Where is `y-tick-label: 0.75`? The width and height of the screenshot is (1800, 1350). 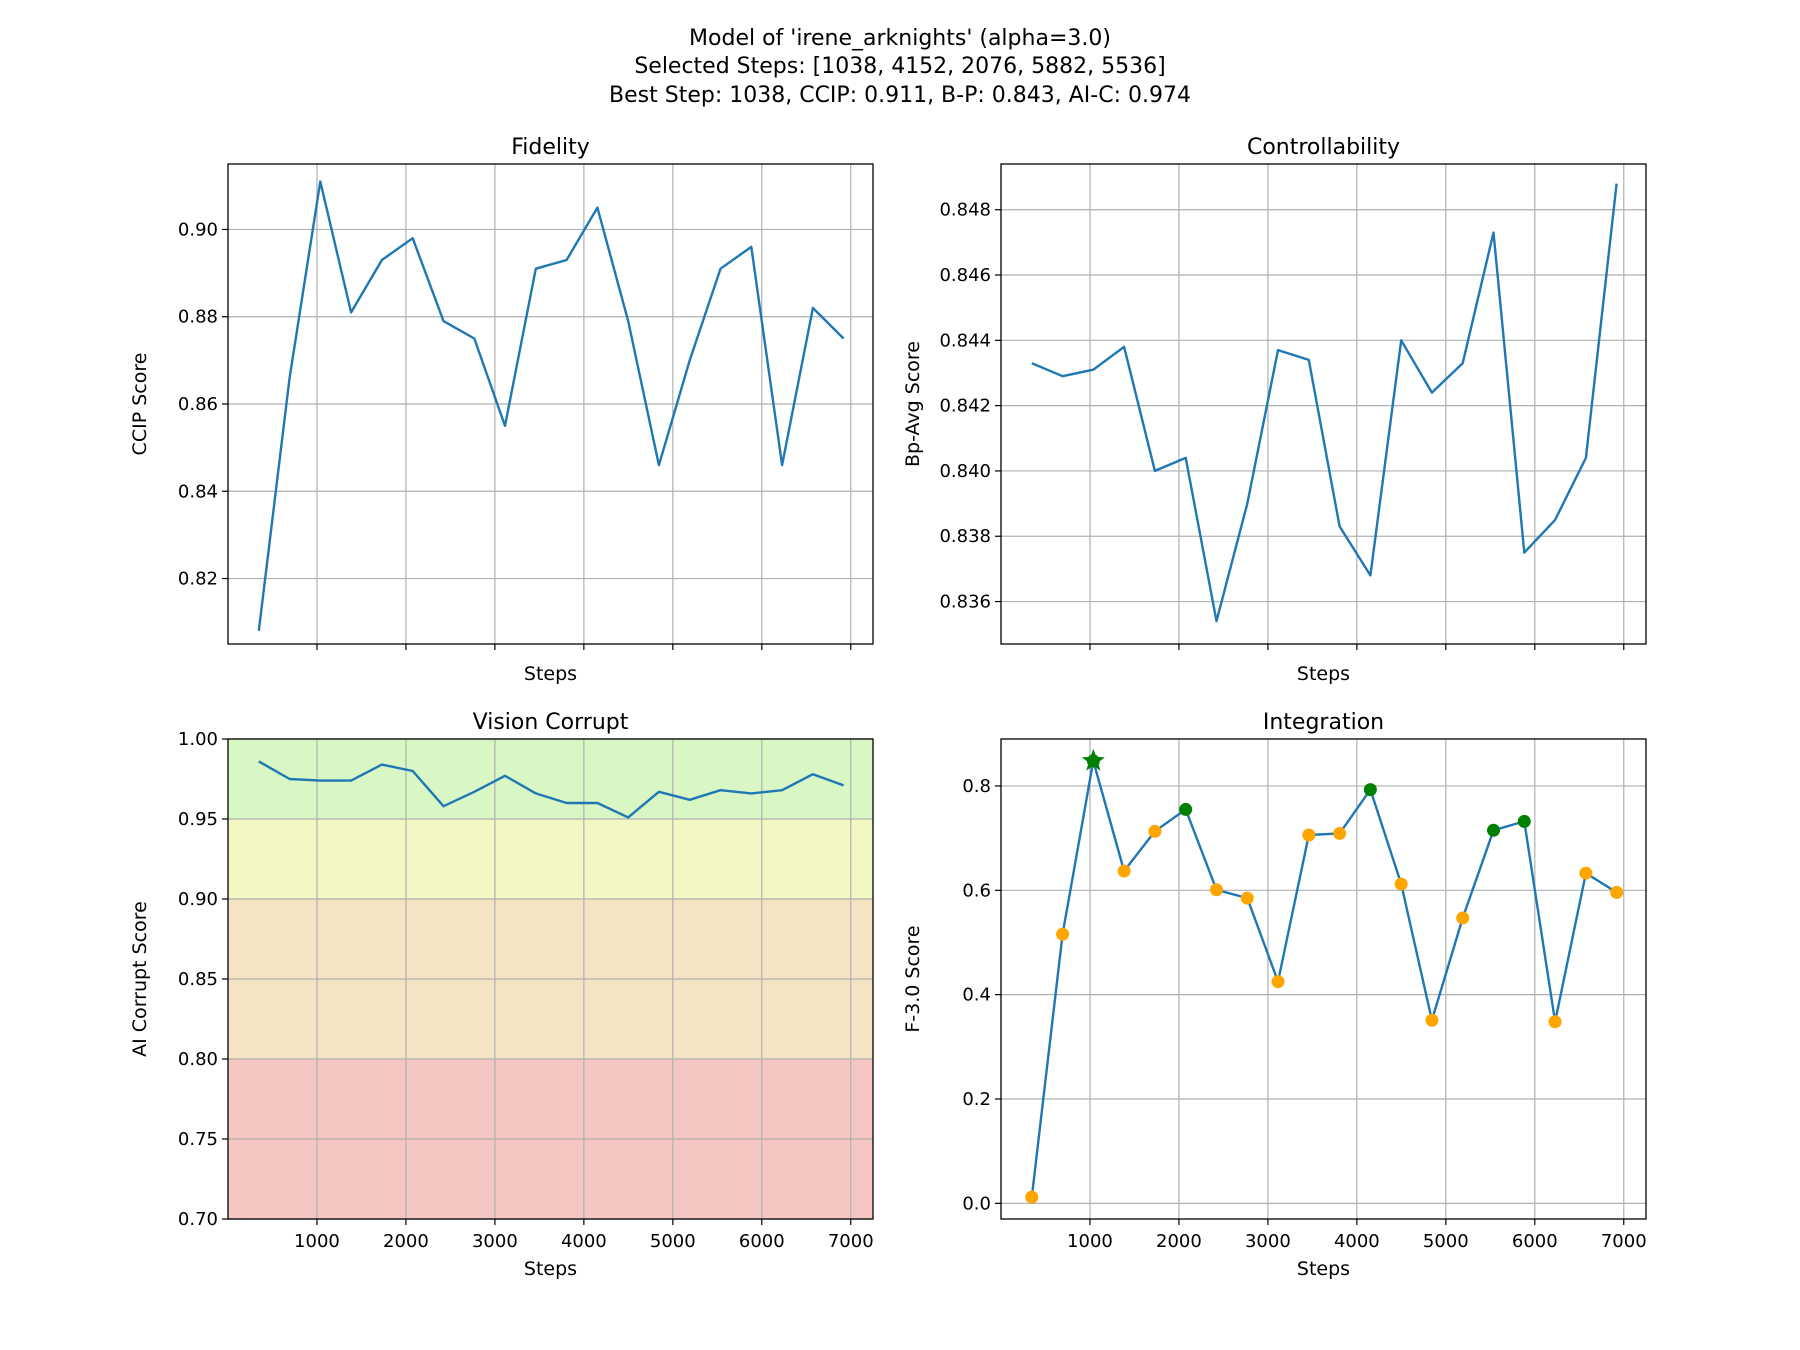
y-tick-label: 0.75 is located at coordinates (198, 1139).